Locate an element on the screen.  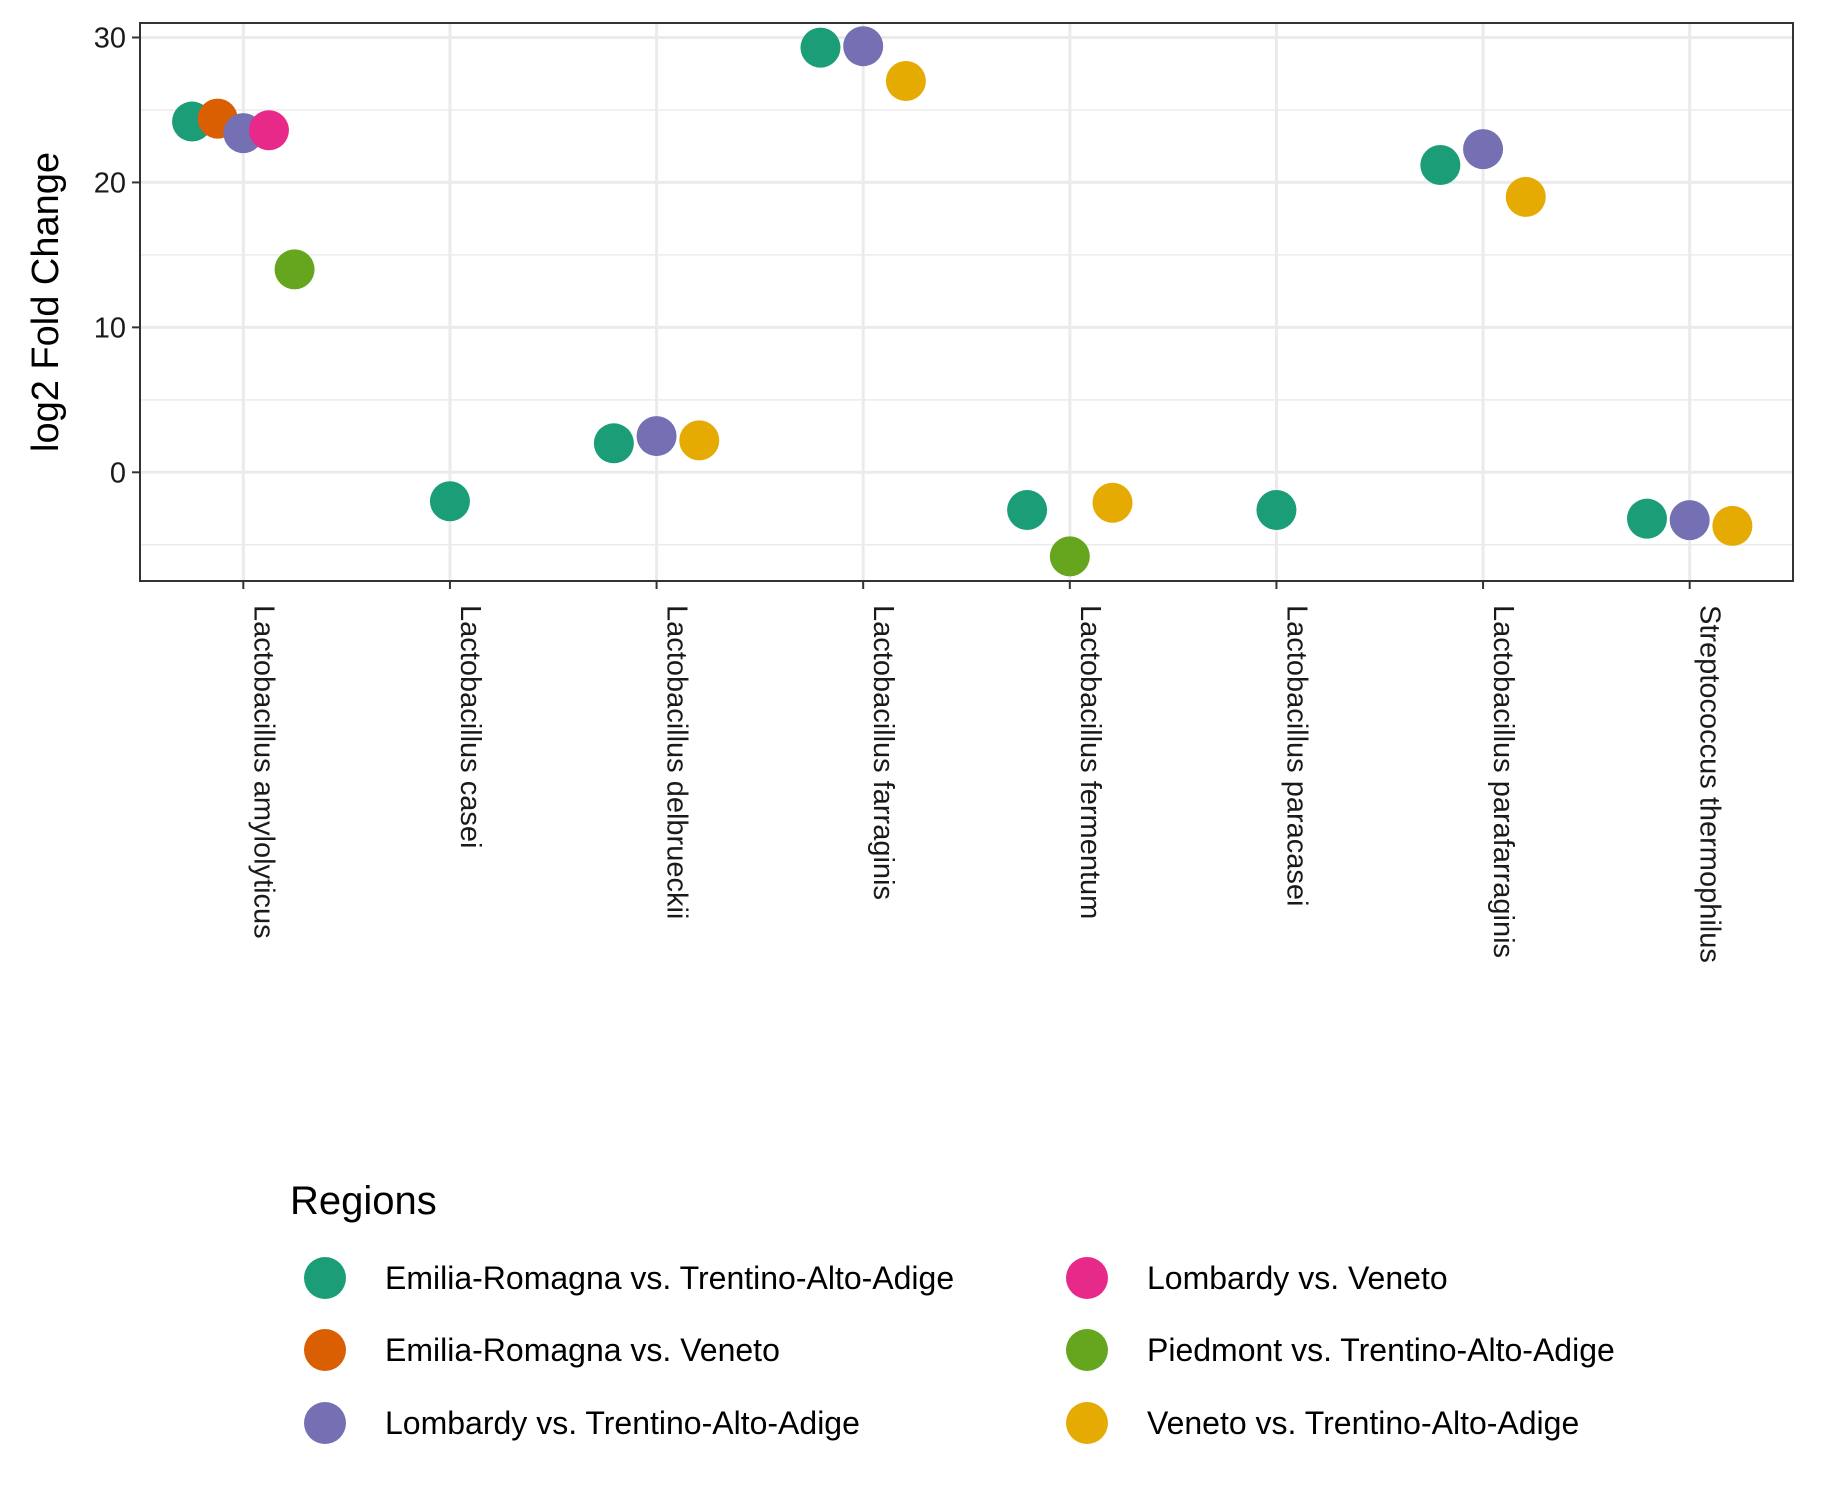
x-tick-label: Lactobacillus delbrueckii is located at coordinates (677, 762).